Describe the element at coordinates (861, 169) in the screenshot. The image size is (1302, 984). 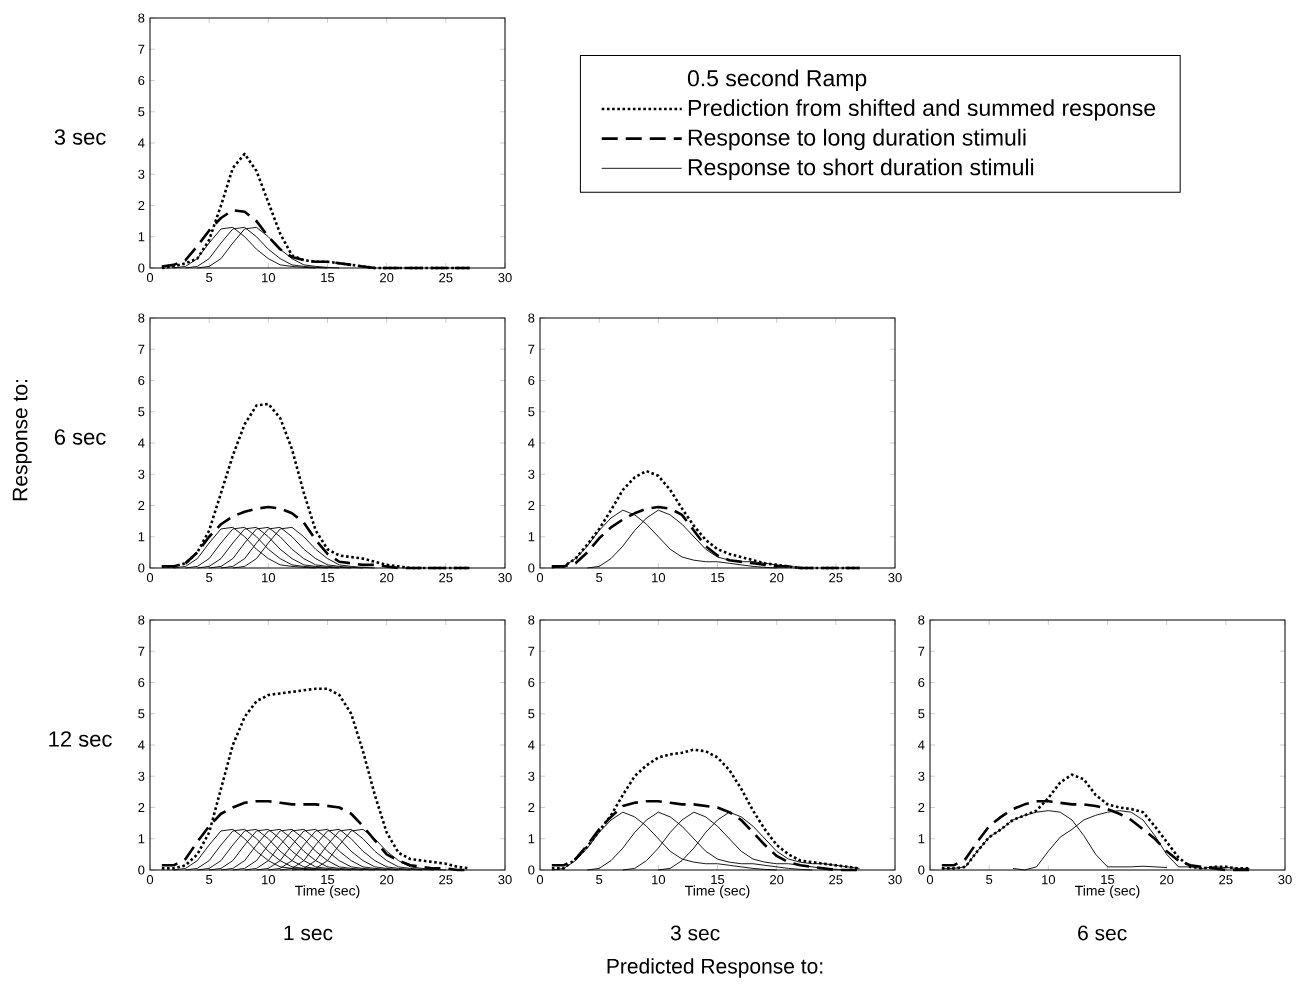
I see `legend-label: Response to short duration stimuli` at that location.